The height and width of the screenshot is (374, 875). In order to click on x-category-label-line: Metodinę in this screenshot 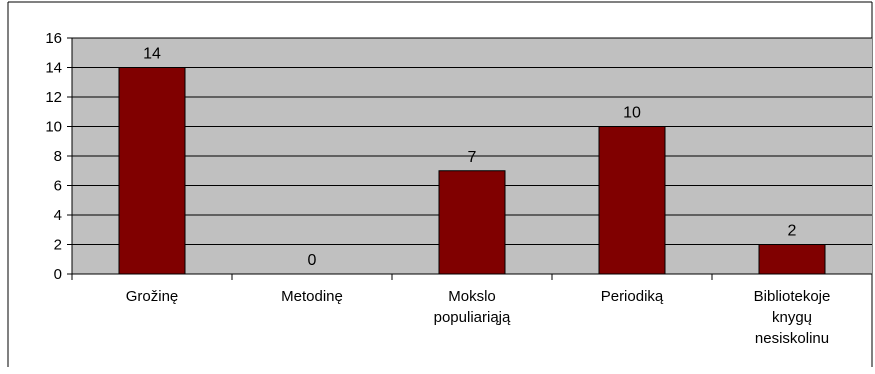, I will do `click(312, 296)`.